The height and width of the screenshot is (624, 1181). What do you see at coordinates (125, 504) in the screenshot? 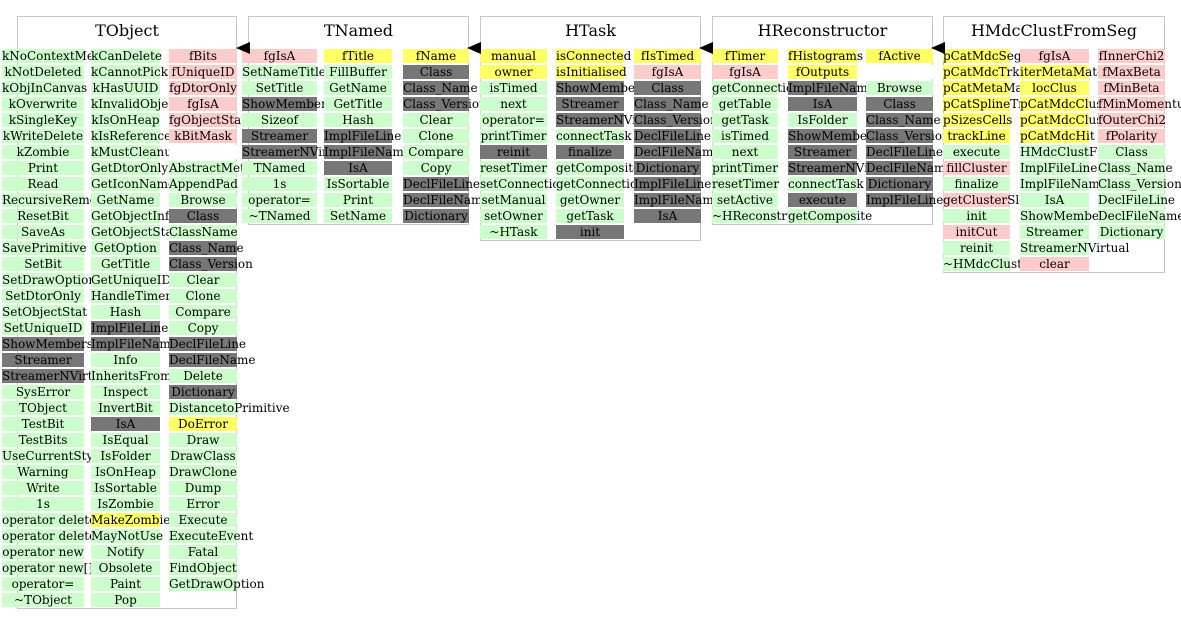
I see `member-cell: IsZombie` at bounding box center [125, 504].